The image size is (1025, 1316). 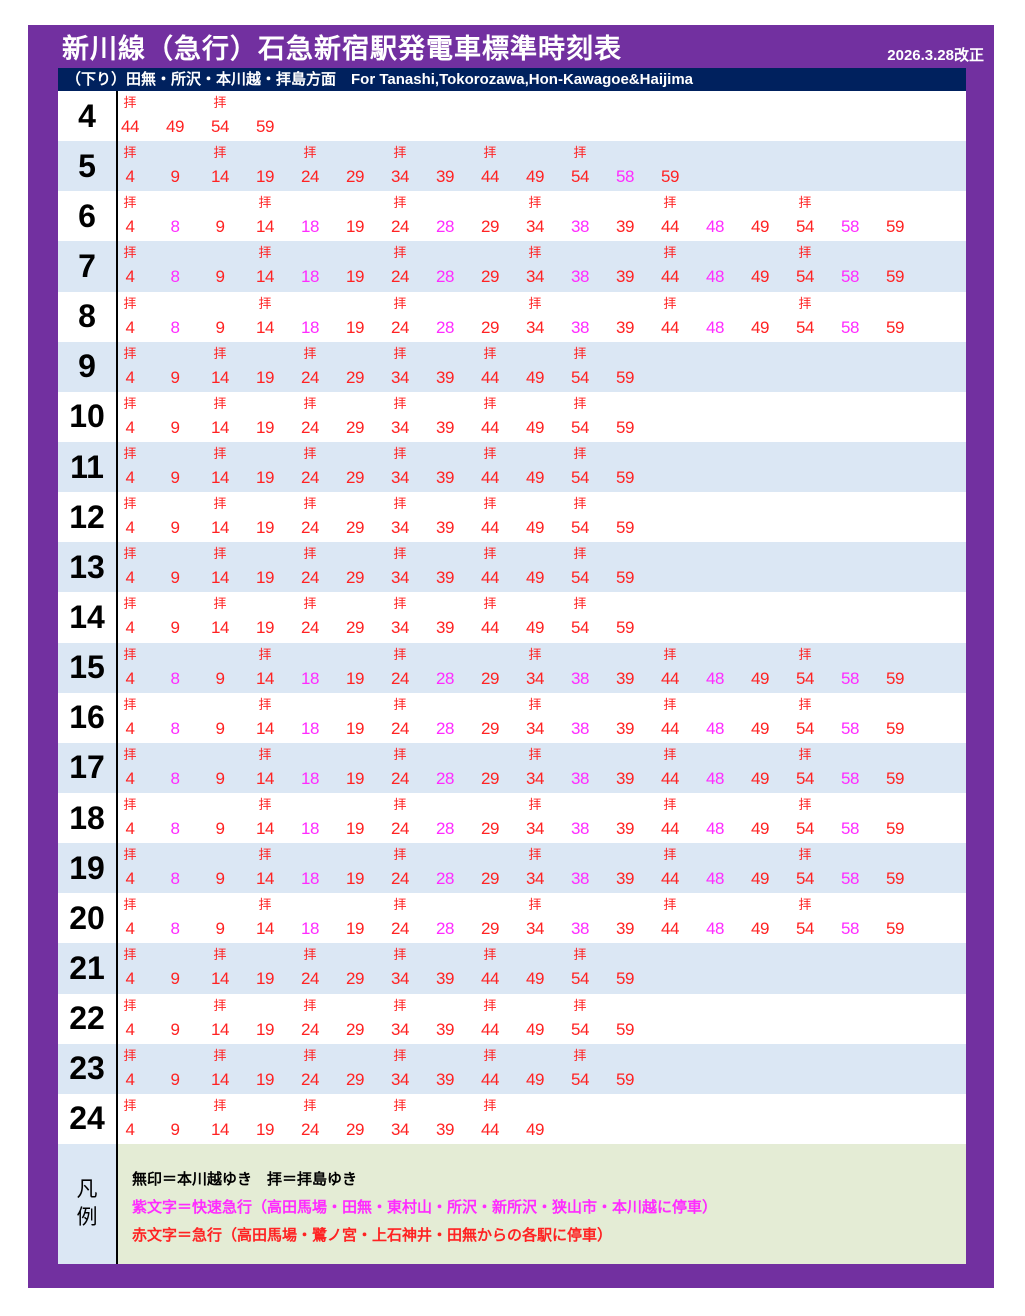 What do you see at coordinates (88, 617) in the screenshot?
I see `hour-label: 14` at bounding box center [88, 617].